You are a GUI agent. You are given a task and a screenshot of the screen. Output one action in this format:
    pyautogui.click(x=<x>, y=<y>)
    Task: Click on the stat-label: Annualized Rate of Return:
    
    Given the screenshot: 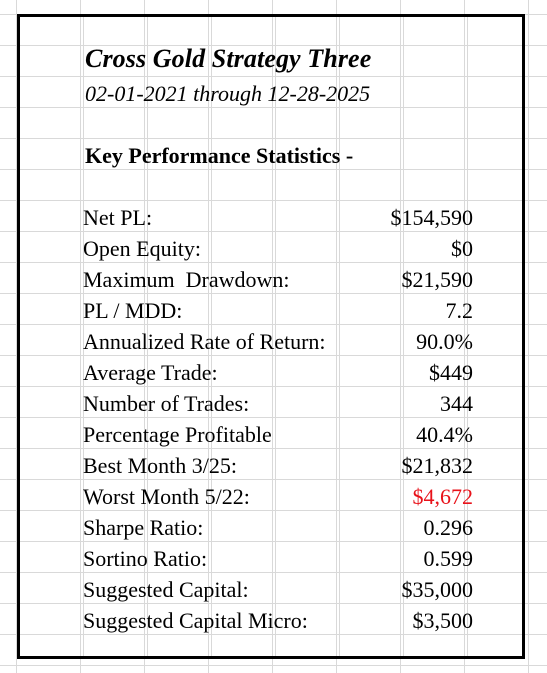 What is the action you would take?
    pyautogui.click(x=204, y=341)
    